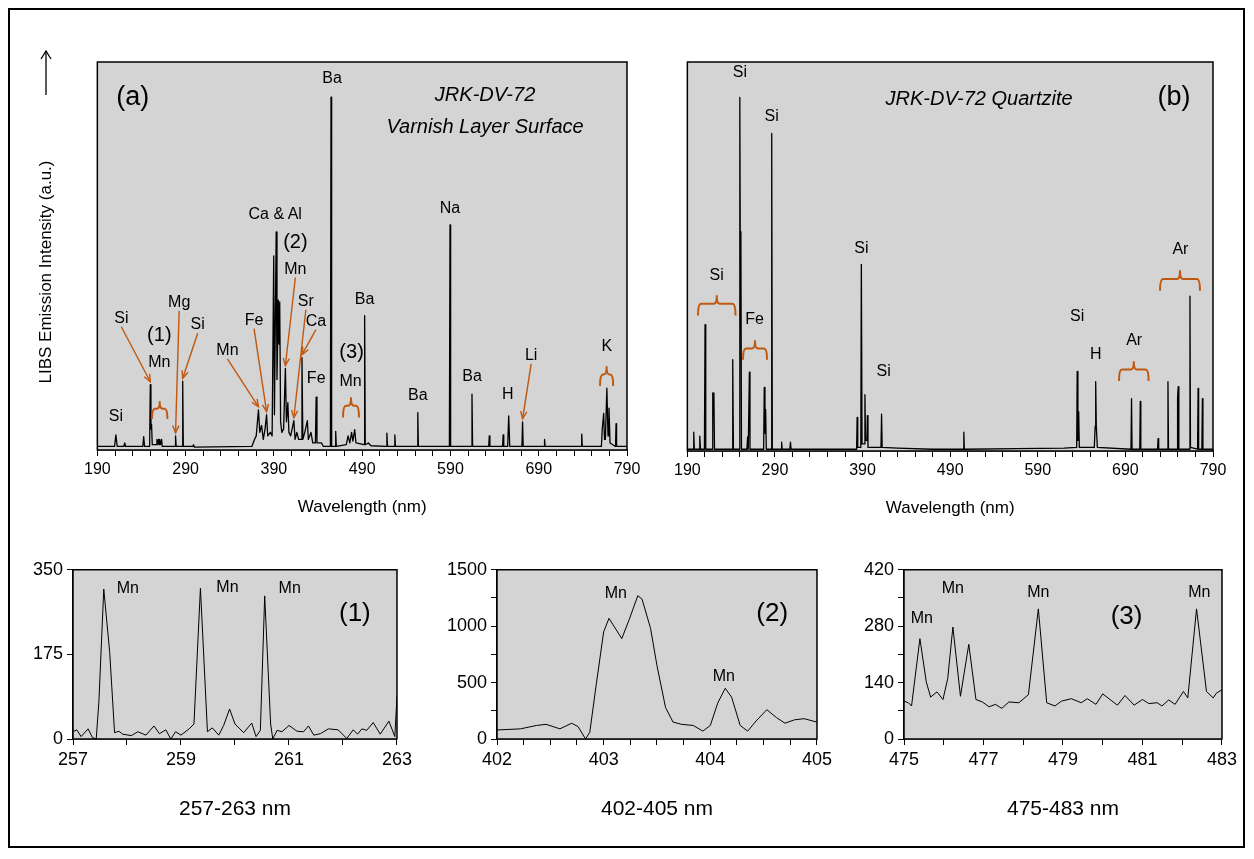  I want to click on x-tick-label: 403, so click(603, 758).